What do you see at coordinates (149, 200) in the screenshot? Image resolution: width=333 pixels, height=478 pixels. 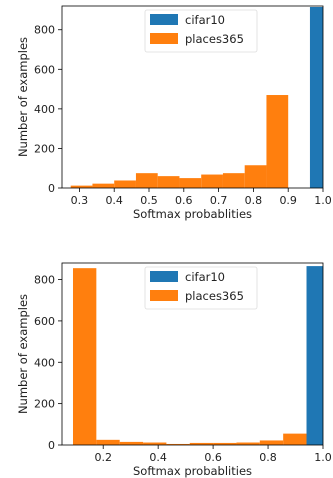 I see `x-tick-label: 0.5` at bounding box center [149, 200].